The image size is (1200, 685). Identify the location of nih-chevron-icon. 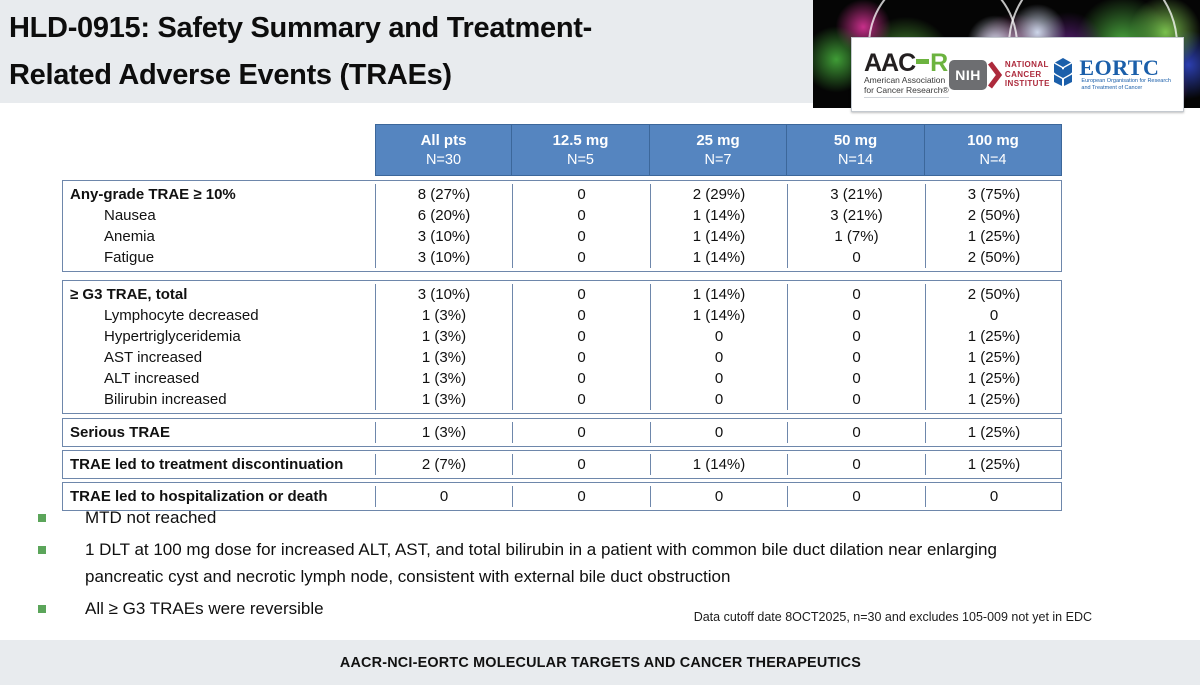
(994, 75).